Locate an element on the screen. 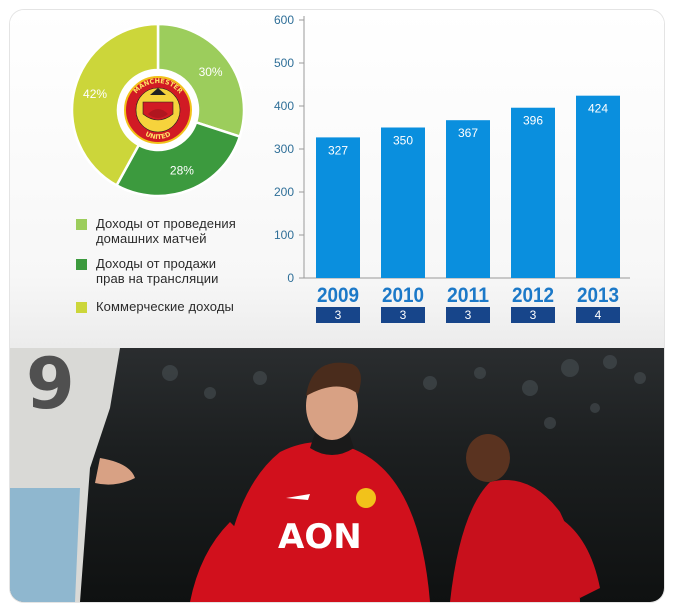  pie-value-label: 30% is located at coordinates (211, 72).